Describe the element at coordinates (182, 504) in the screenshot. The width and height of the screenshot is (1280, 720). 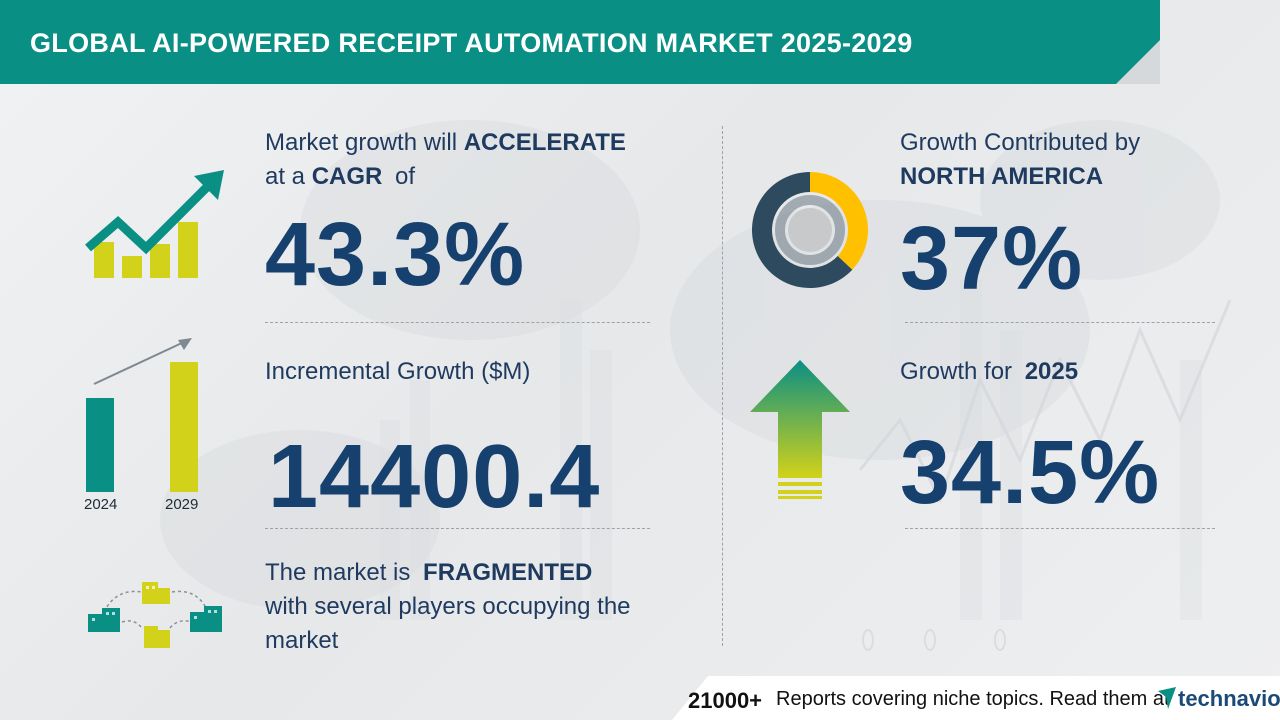
I see `year-end-label: 2029` at that location.